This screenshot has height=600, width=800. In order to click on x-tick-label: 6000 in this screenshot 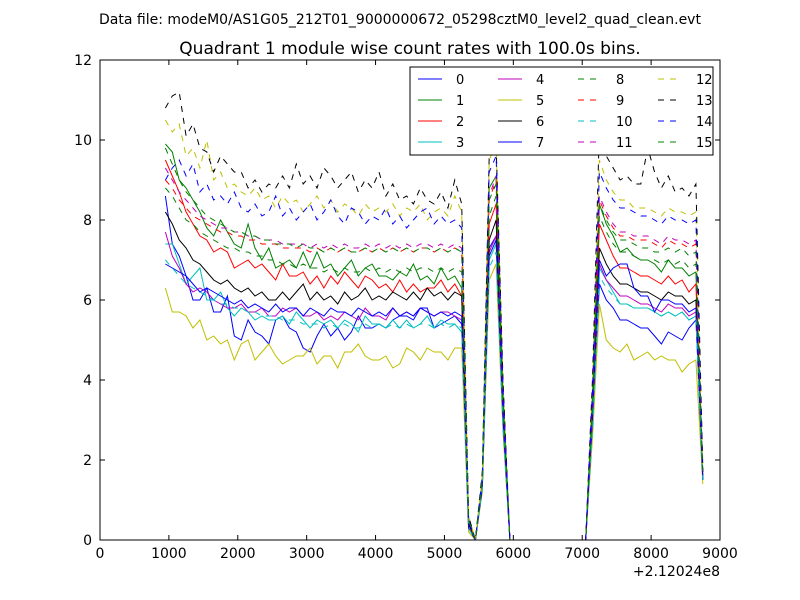, I will do `click(514, 554)`.